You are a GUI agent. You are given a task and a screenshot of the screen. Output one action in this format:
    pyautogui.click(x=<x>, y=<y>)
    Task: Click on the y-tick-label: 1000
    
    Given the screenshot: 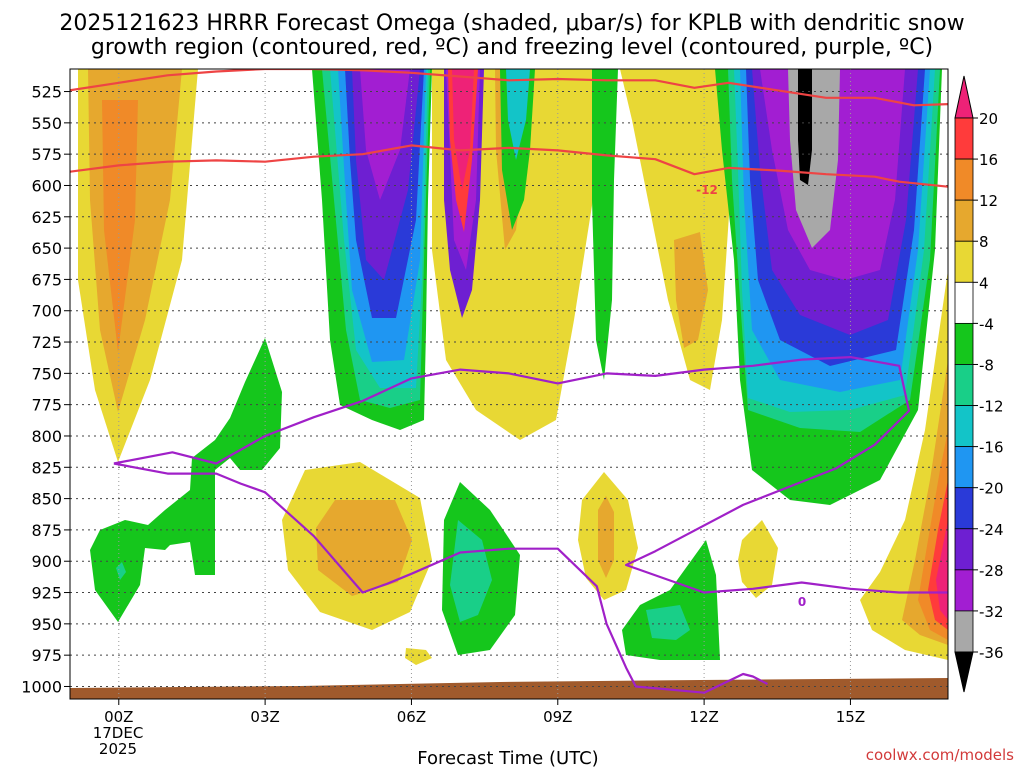 What is the action you would take?
    pyautogui.click(x=41, y=686)
    